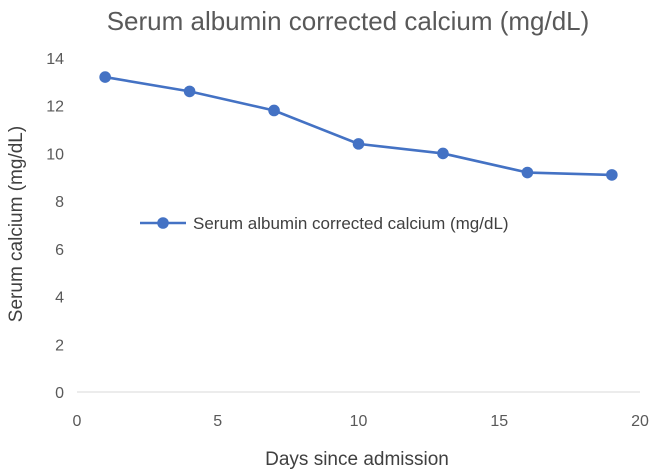 The height and width of the screenshot is (473, 661). I want to click on y-tick-label: 6, so click(59, 250).